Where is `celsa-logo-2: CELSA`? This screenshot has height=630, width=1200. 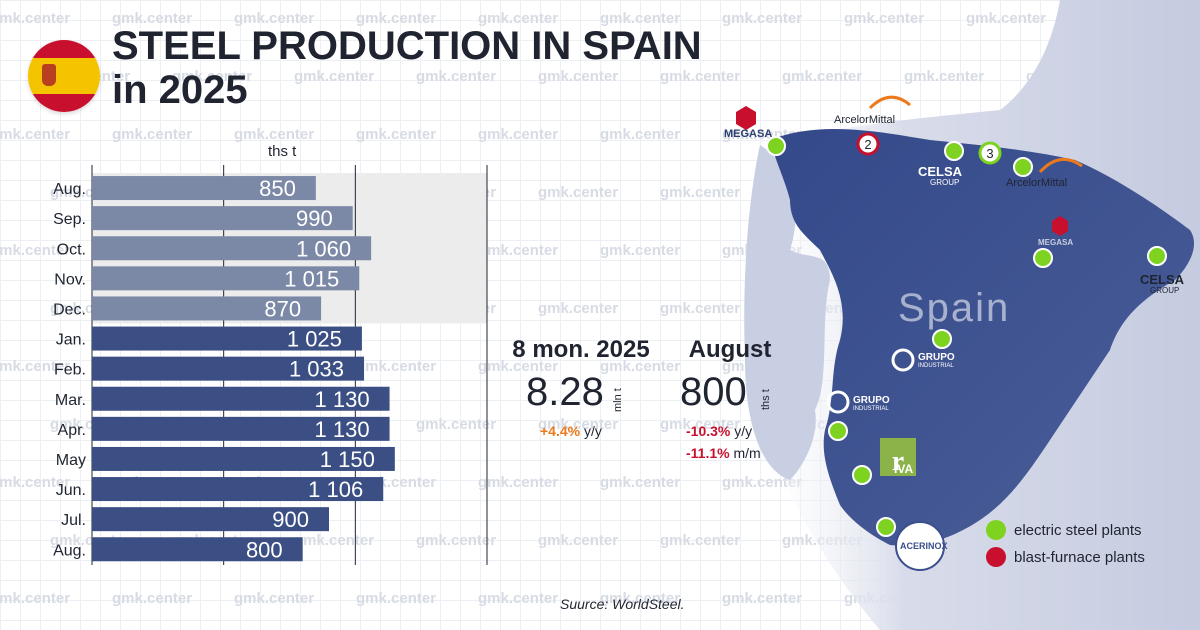 celsa-logo-2: CELSA is located at coordinates (1162, 279).